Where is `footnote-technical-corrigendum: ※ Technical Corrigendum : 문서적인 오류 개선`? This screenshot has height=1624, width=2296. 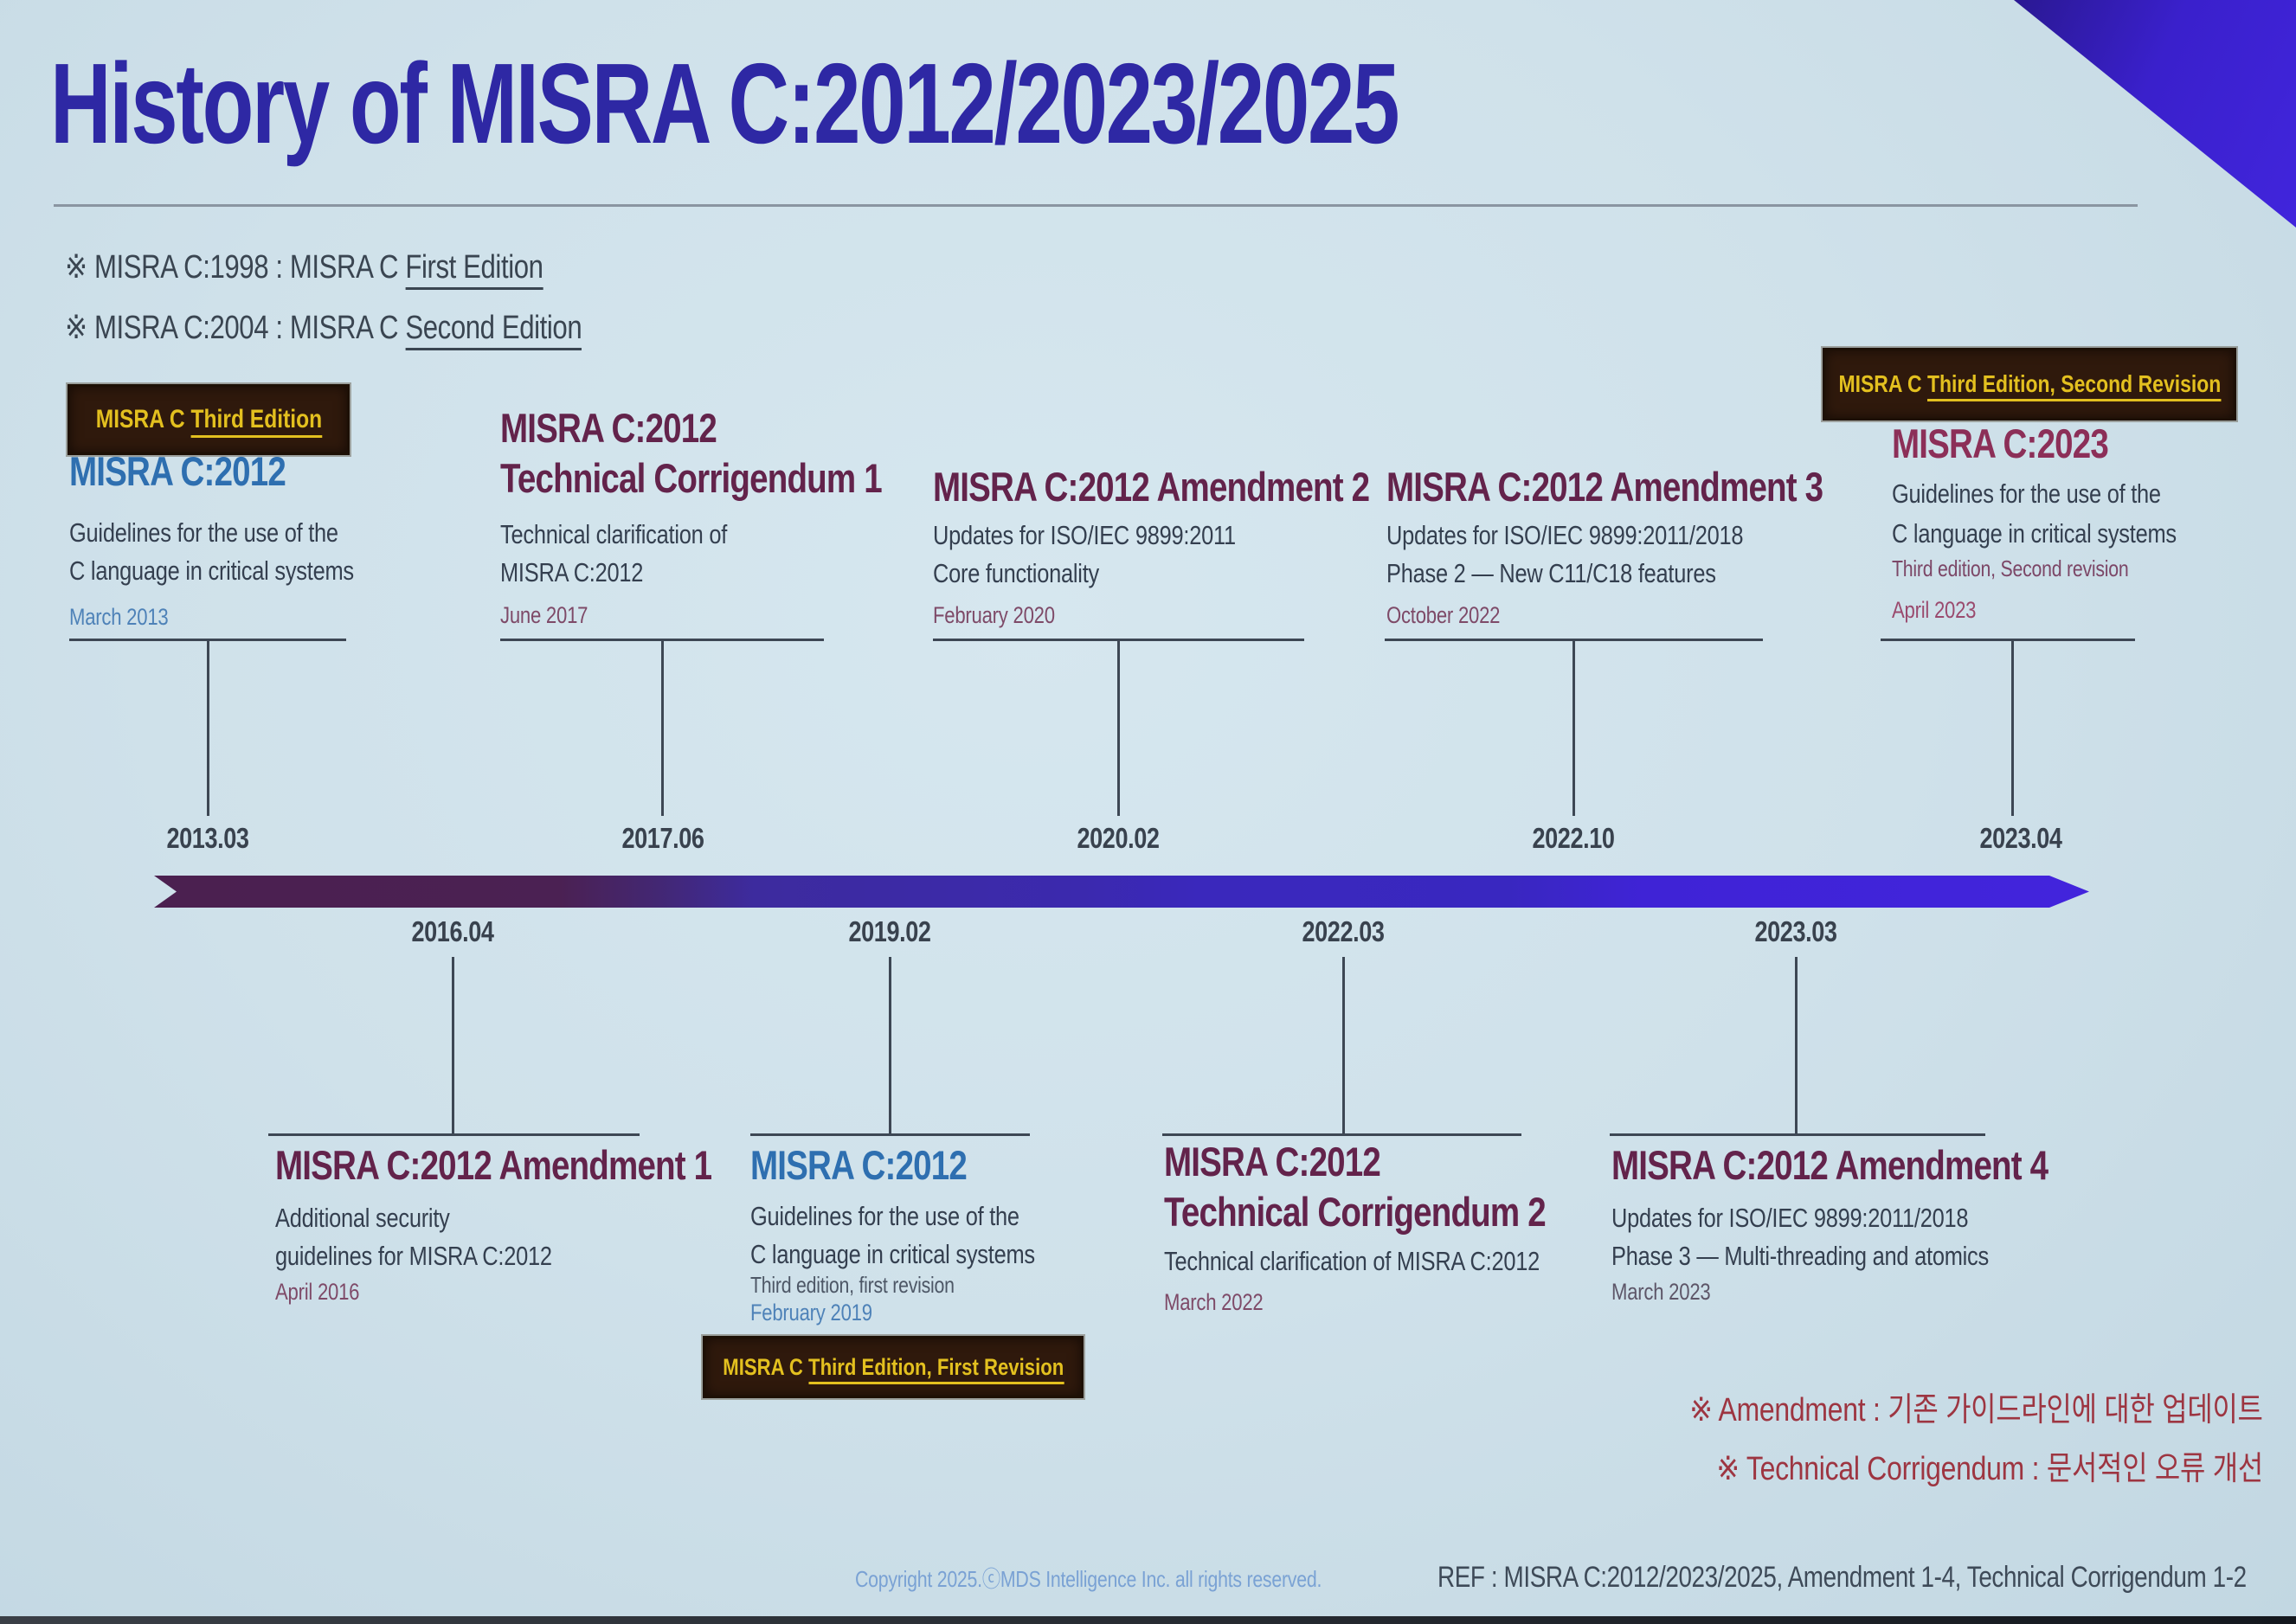 footnote-technical-corrigendum: ※ Technical Corrigendum : 문서적인 오류 개선 is located at coordinates (1990, 1469).